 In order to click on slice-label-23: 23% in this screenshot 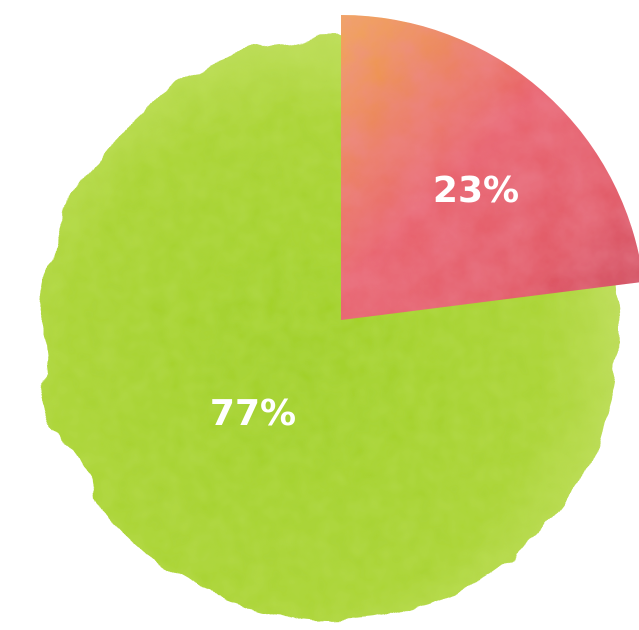, I will do `click(476, 190)`.